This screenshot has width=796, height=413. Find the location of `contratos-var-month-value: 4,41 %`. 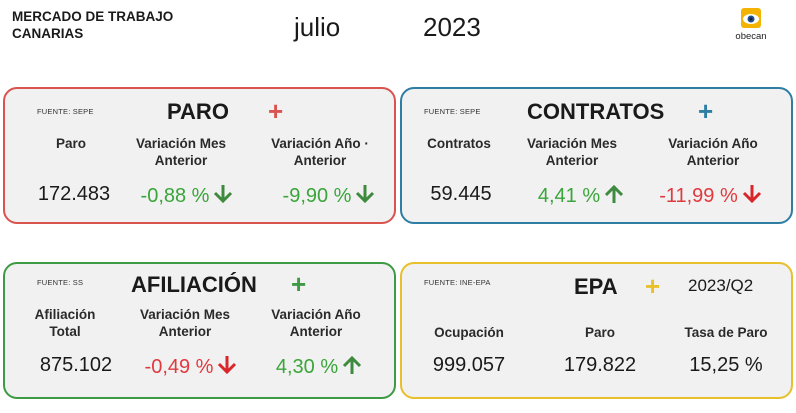

contratos-var-month-value: 4,41 % is located at coordinates (569, 196).